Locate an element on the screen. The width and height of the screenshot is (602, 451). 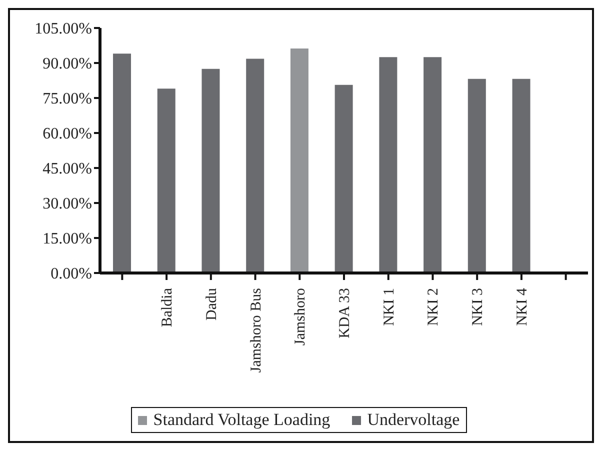
x-tick-label: Baldia is located at coordinates (168, 308).